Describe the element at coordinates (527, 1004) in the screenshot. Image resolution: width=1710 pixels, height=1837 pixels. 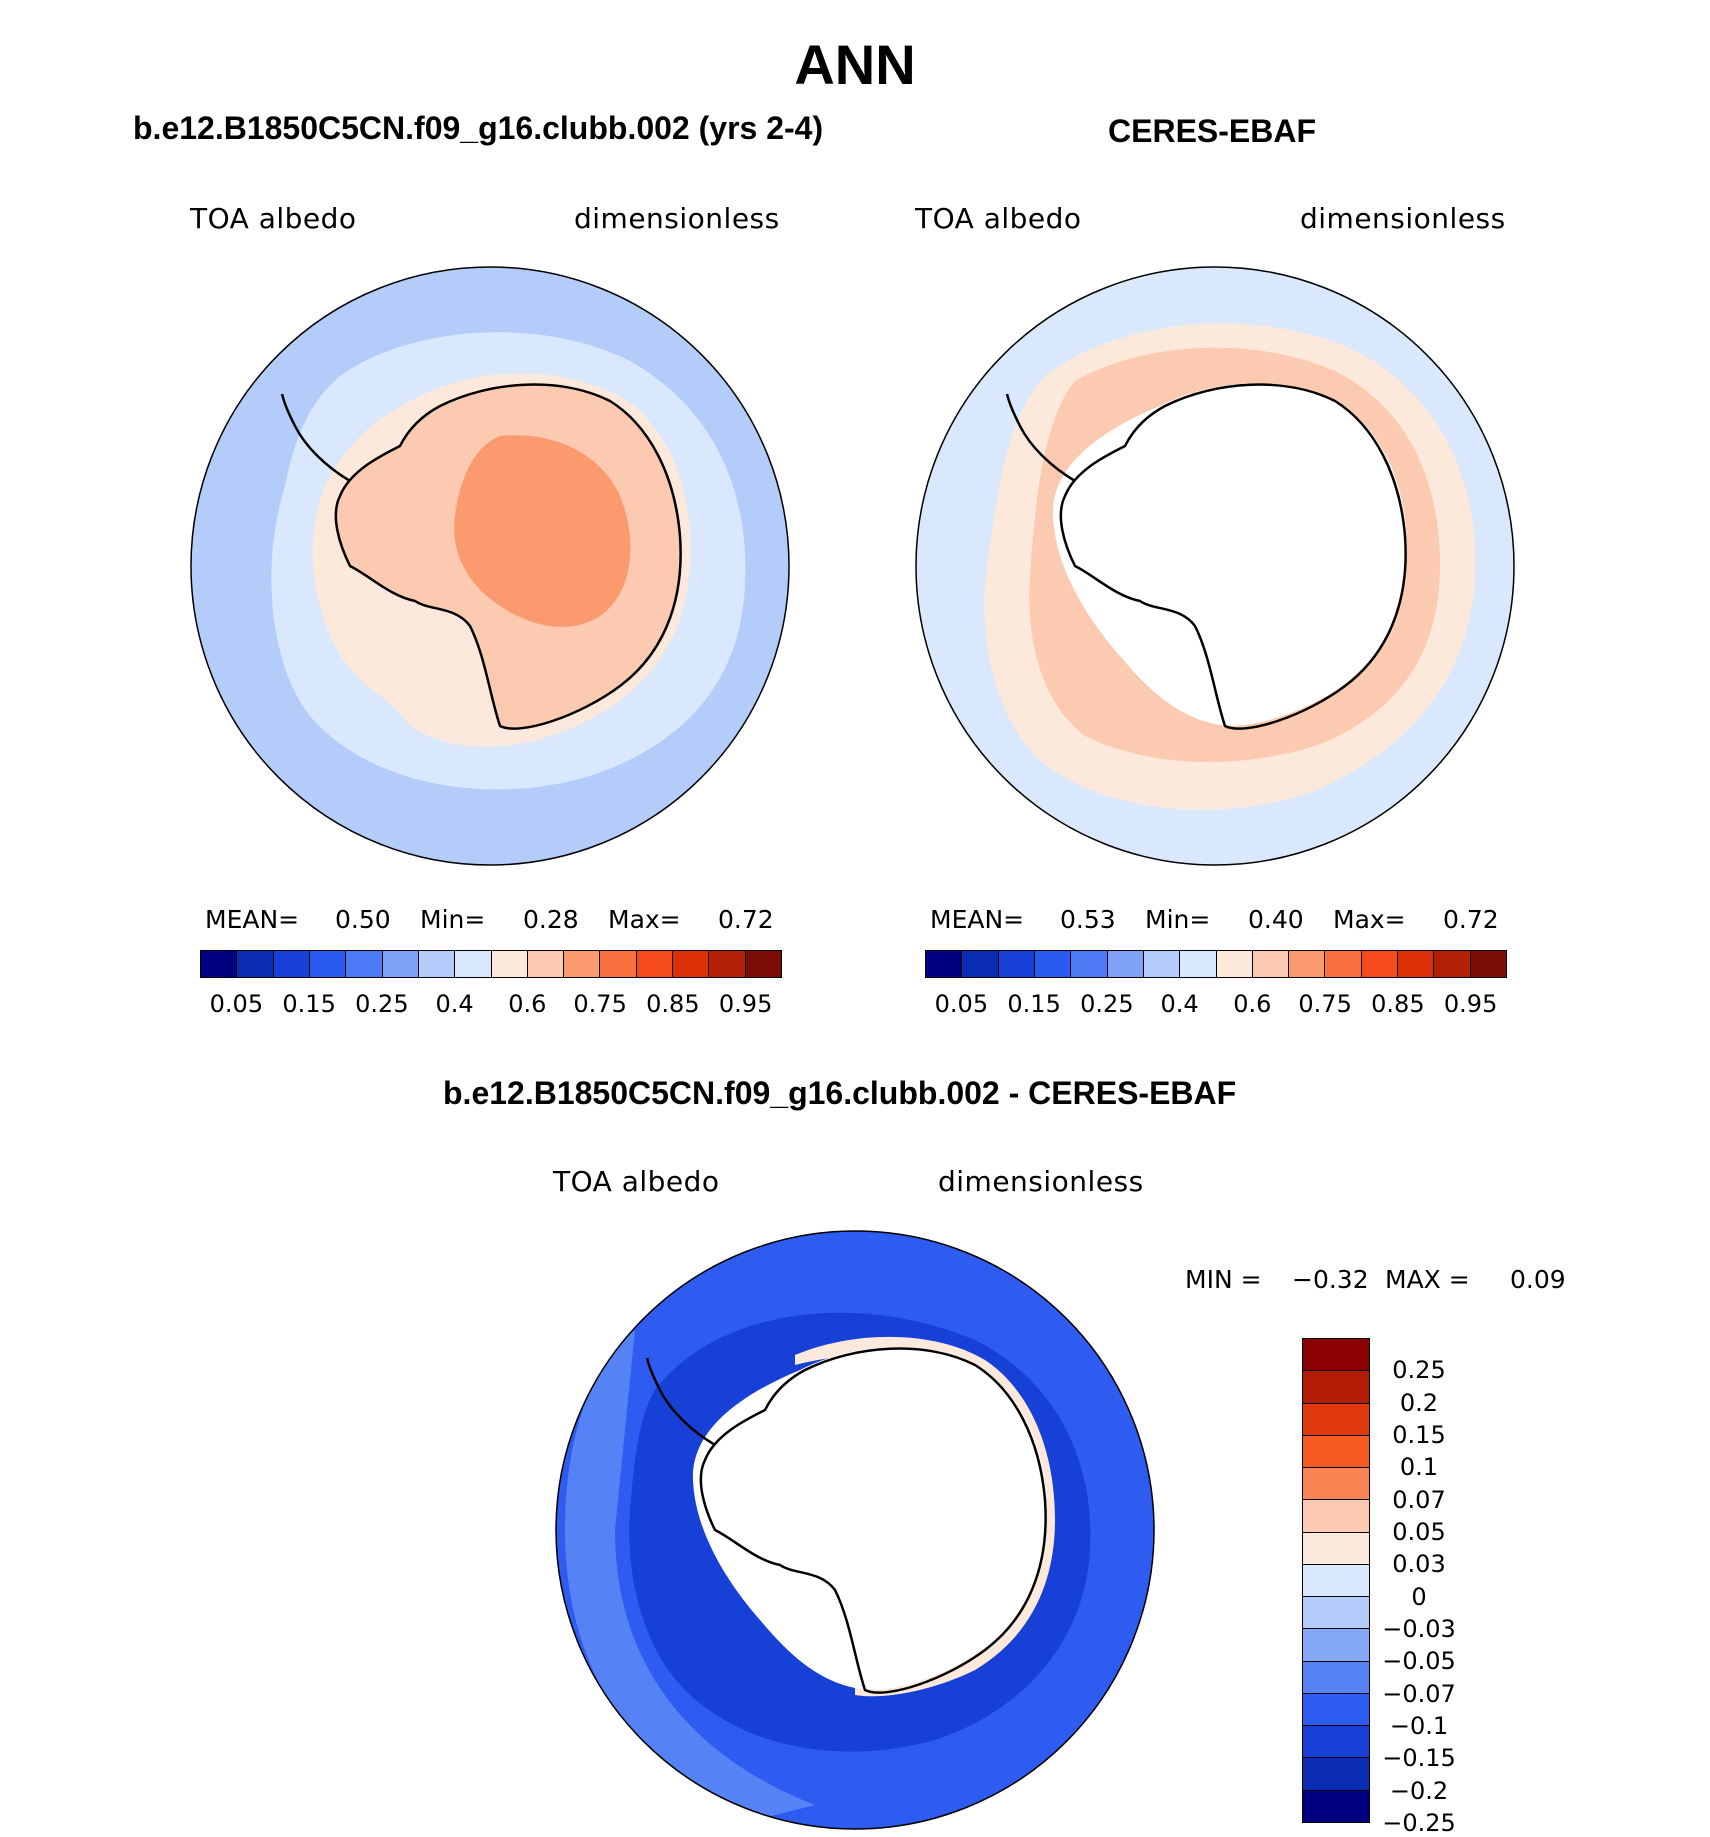
I see `panel-1-colorbar-tick-label: 0.6` at that location.